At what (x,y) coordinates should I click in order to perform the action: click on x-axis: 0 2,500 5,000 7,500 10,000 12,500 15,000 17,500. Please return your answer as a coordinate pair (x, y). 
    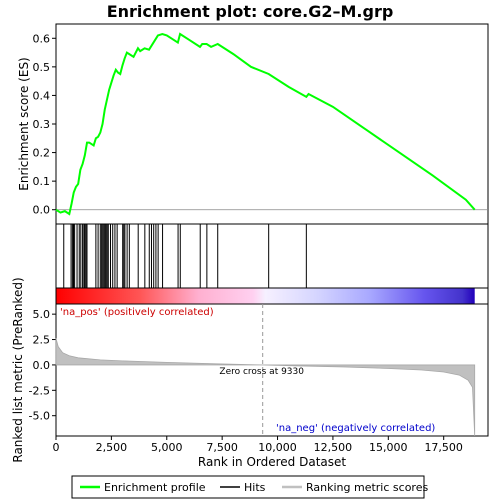
    Looking at the image, I should click on (258, 445).